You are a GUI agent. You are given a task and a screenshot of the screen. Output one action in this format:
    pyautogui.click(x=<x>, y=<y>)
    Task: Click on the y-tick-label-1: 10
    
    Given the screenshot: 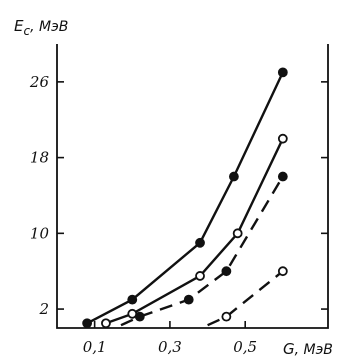 What is the action you would take?
    pyautogui.click(x=40, y=233)
    